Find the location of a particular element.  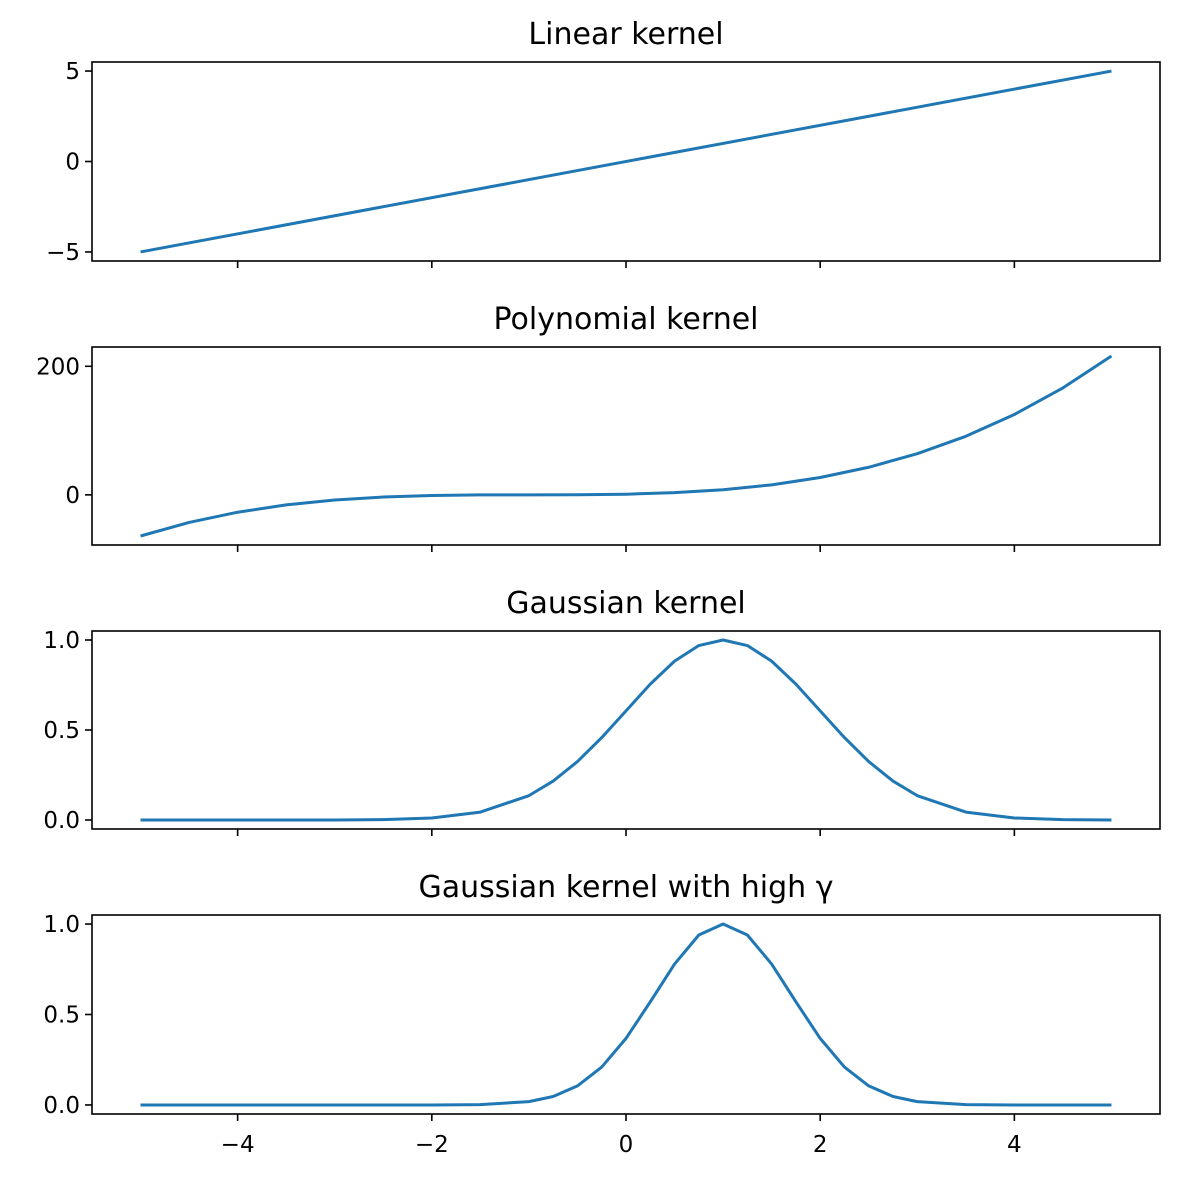

panel-2-y-tick-label-2: 200 is located at coordinates (58, 367).